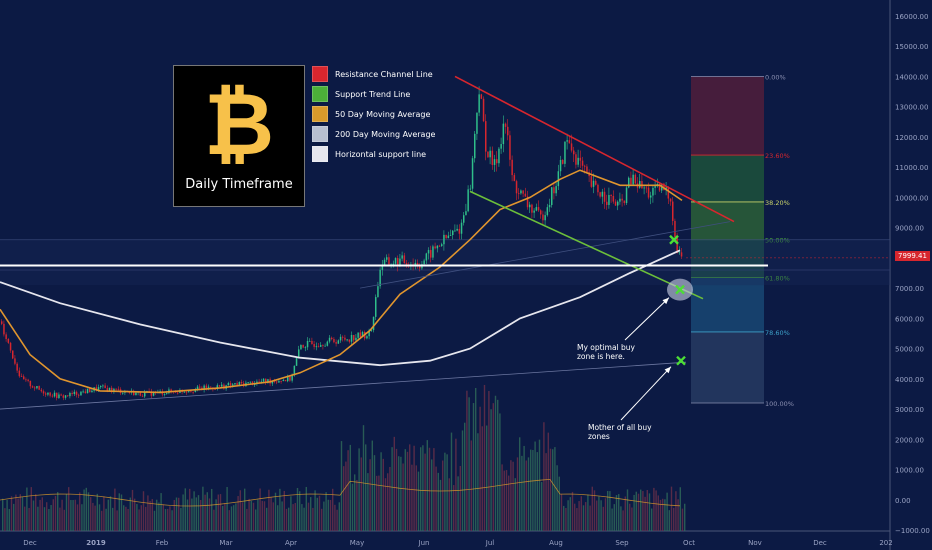 The width and height of the screenshot is (932, 550). Describe the element at coordinates (727, 304) in the screenshot. I see `fib-zone` at that location.